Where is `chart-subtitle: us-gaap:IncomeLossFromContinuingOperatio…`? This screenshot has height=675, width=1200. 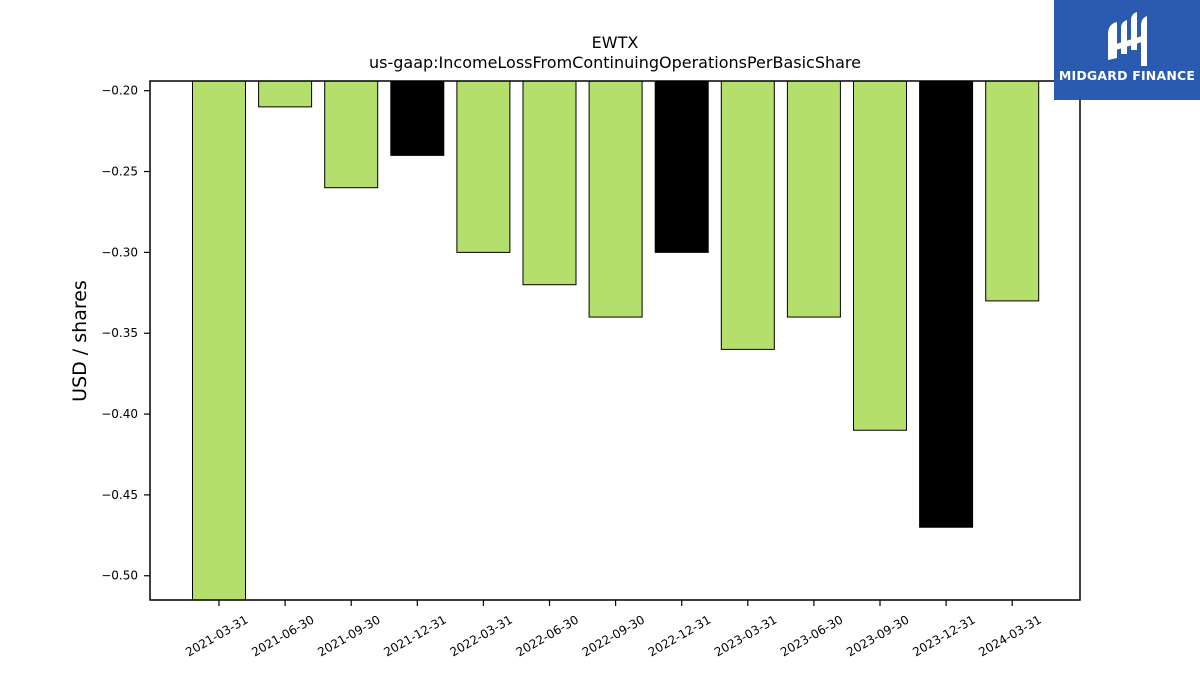 chart-subtitle: us-gaap:IncomeLossFromContinuingOperatio… is located at coordinates (615, 62).